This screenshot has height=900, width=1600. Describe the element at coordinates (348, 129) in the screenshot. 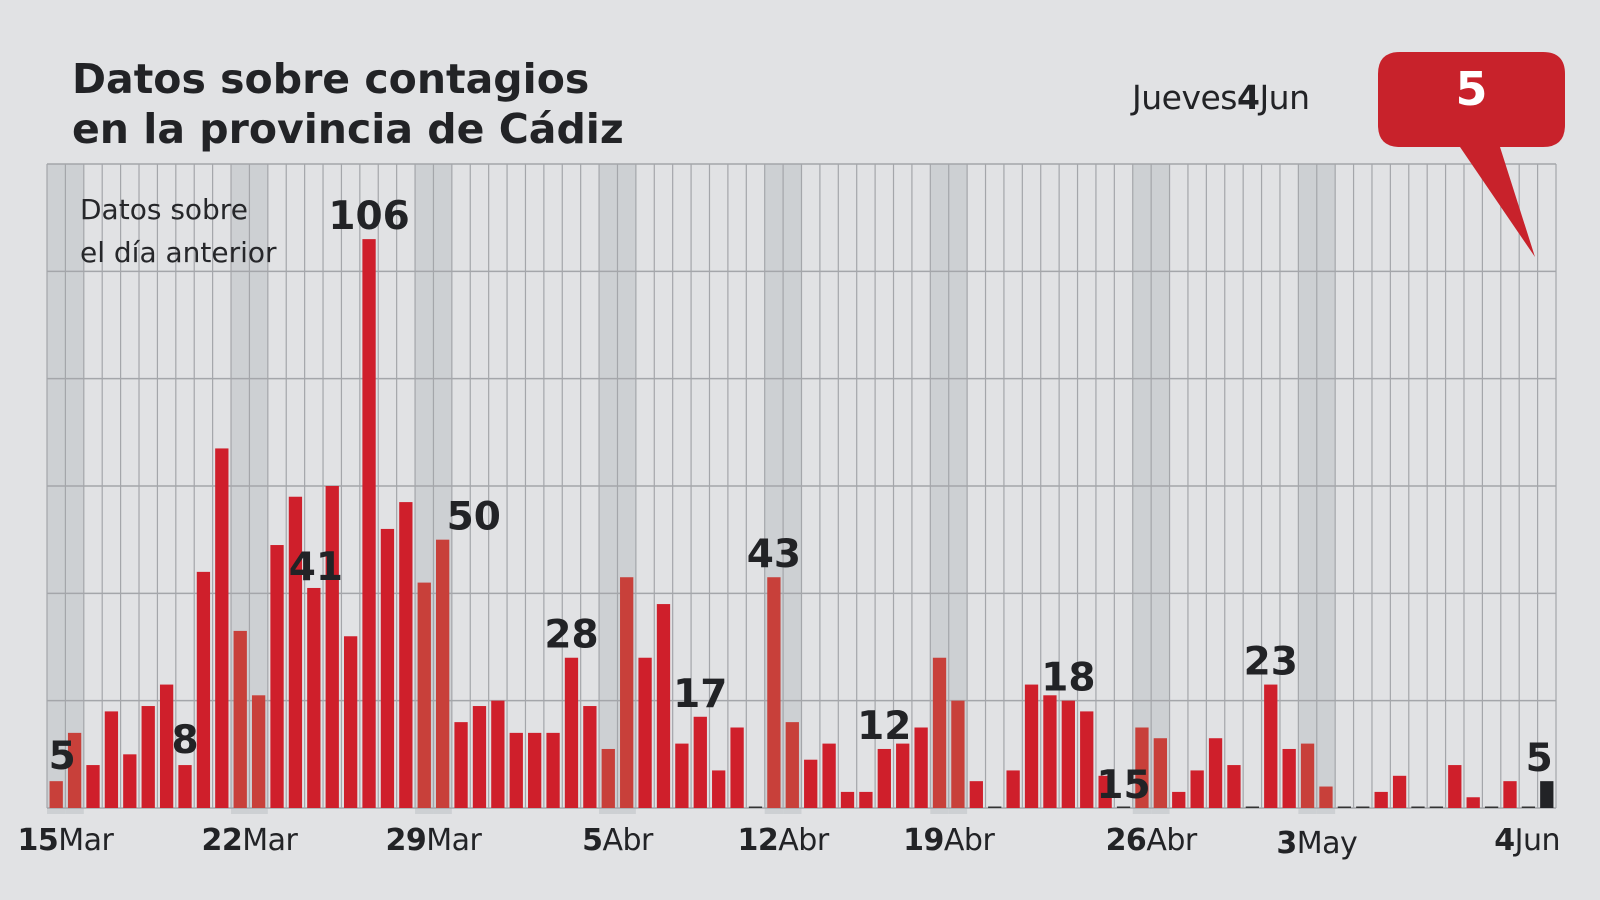

I see `title-line-2: en la provincia de Cádiz` at that location.